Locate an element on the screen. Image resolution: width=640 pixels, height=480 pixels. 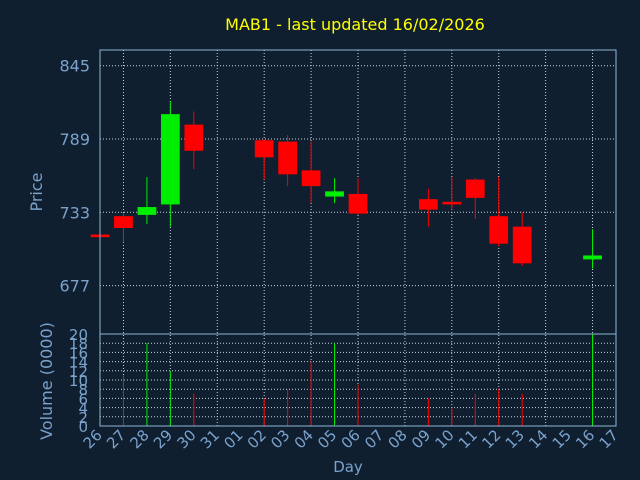
x-tick-label: 10 is located at coordinates (444, 439).